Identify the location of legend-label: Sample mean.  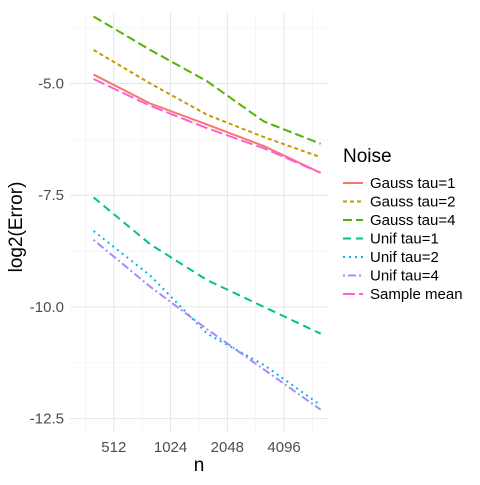
(416, 294).